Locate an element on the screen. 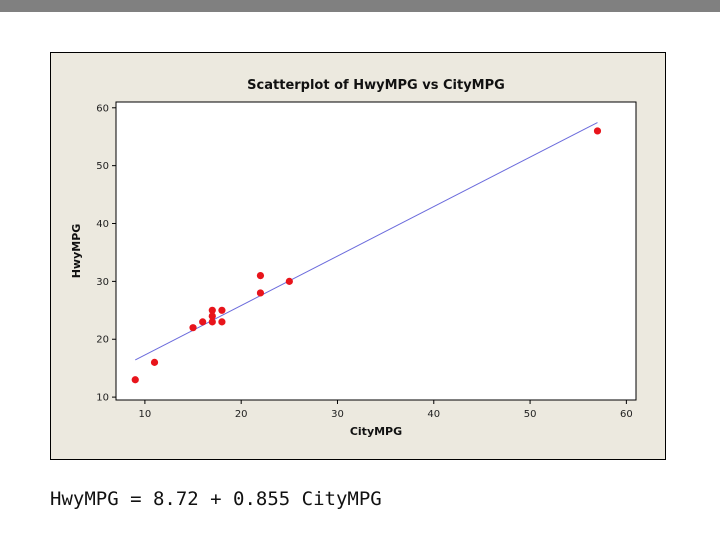 Image resolution: width=720 pixels, height=540 pixels. y-axis-label: HwyMPG is located at coordinates (76, 251).